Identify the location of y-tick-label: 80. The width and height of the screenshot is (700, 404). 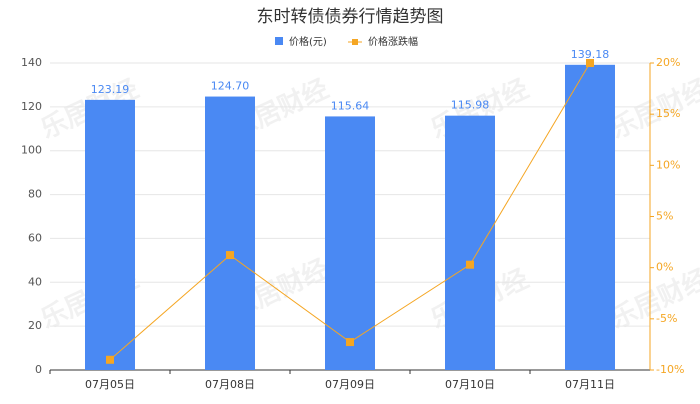
(35, 194).